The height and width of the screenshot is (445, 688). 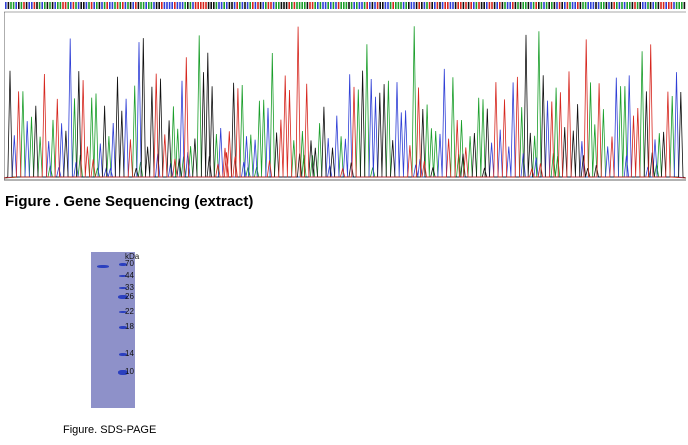 I want to click on marker-label-14: 14, so click(x=129, y=353).